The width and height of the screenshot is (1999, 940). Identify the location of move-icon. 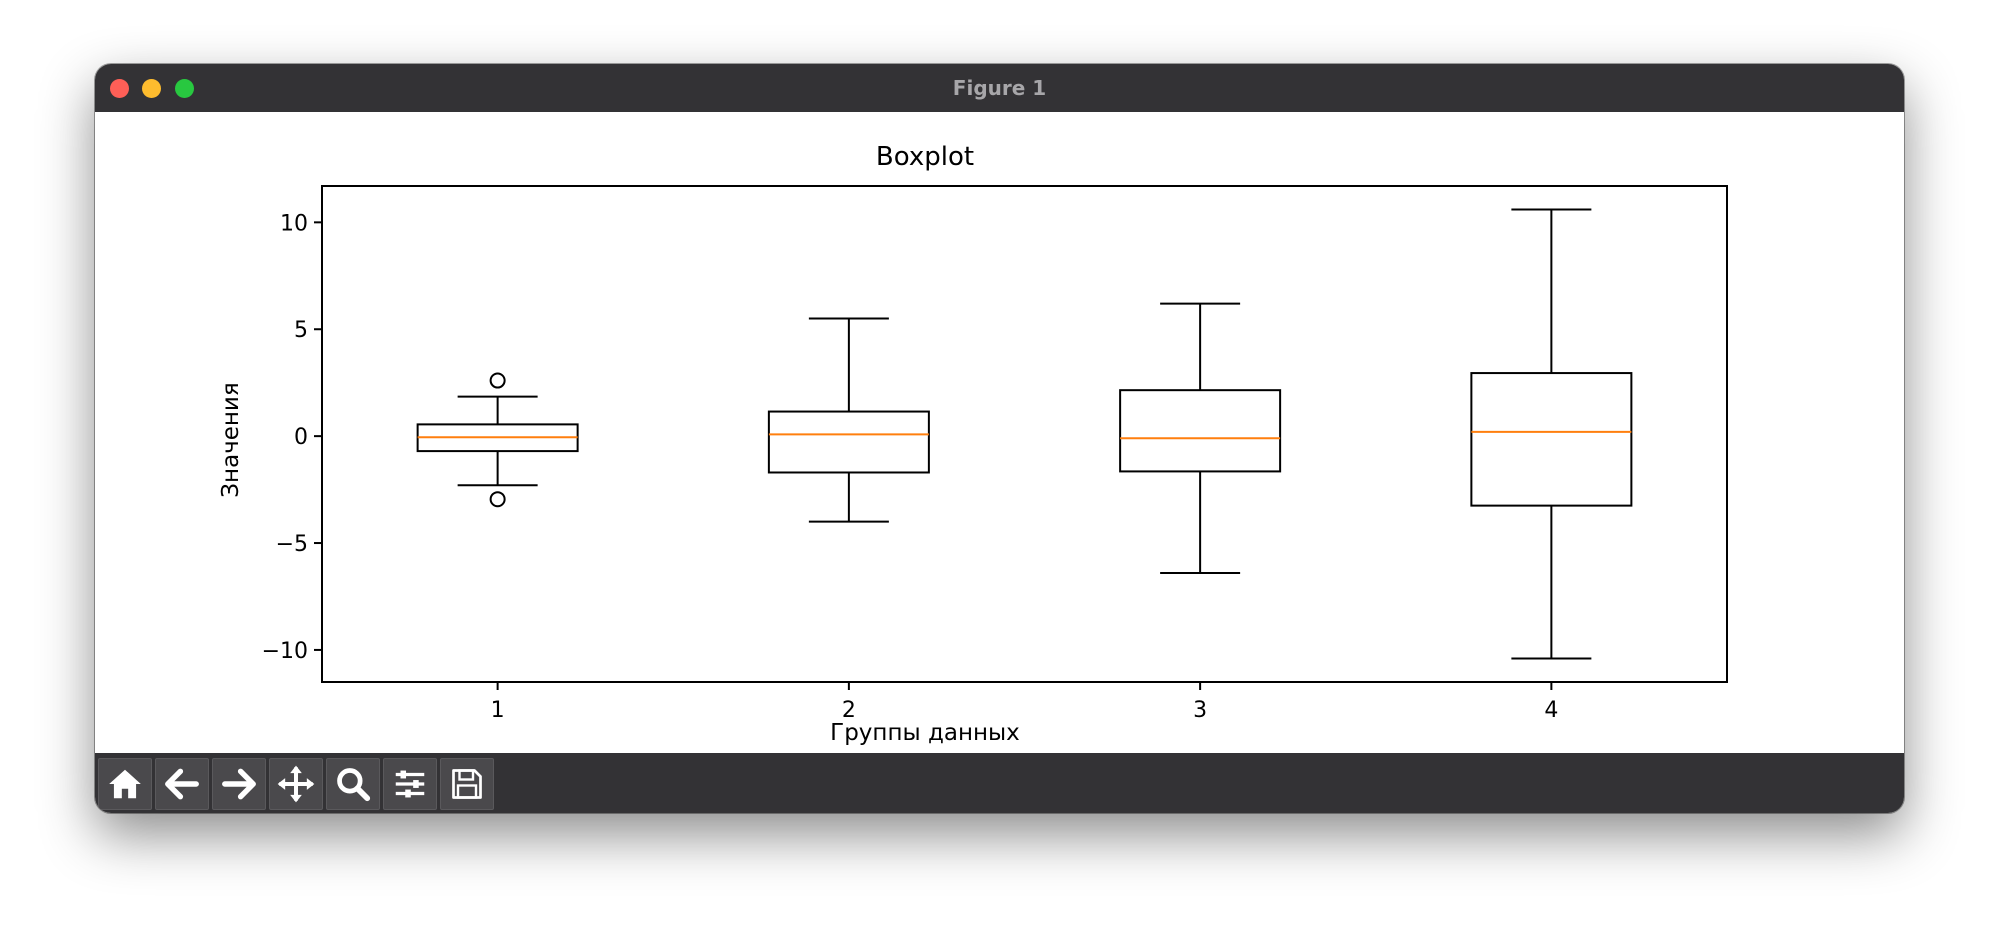
(296, 784).